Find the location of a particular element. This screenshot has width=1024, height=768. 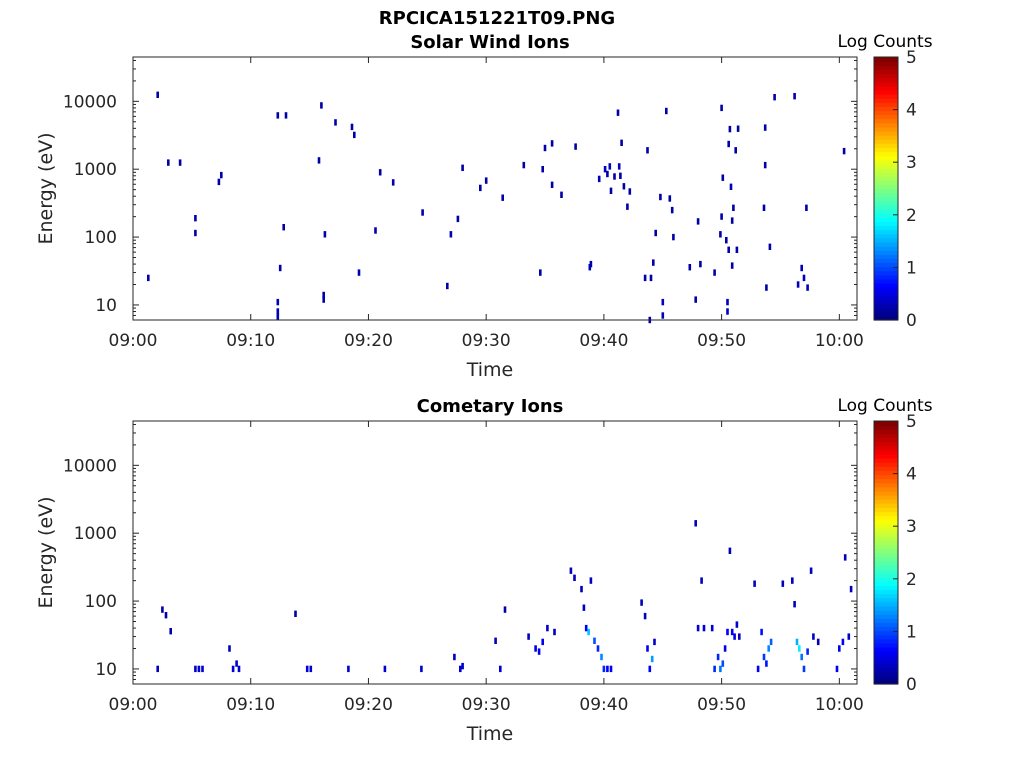

colorbar-tick-label: 5 is located at coordinates (911, 422).